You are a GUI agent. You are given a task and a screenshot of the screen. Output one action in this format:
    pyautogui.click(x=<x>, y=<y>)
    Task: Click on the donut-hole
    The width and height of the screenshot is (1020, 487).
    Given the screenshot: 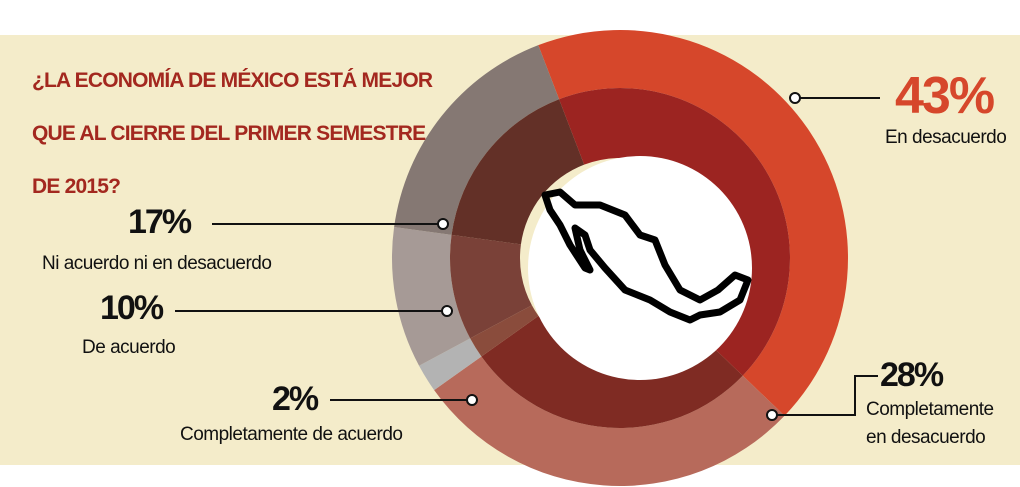 What is the action you would take?
    pyautogui.click(x=640, y=268)
    